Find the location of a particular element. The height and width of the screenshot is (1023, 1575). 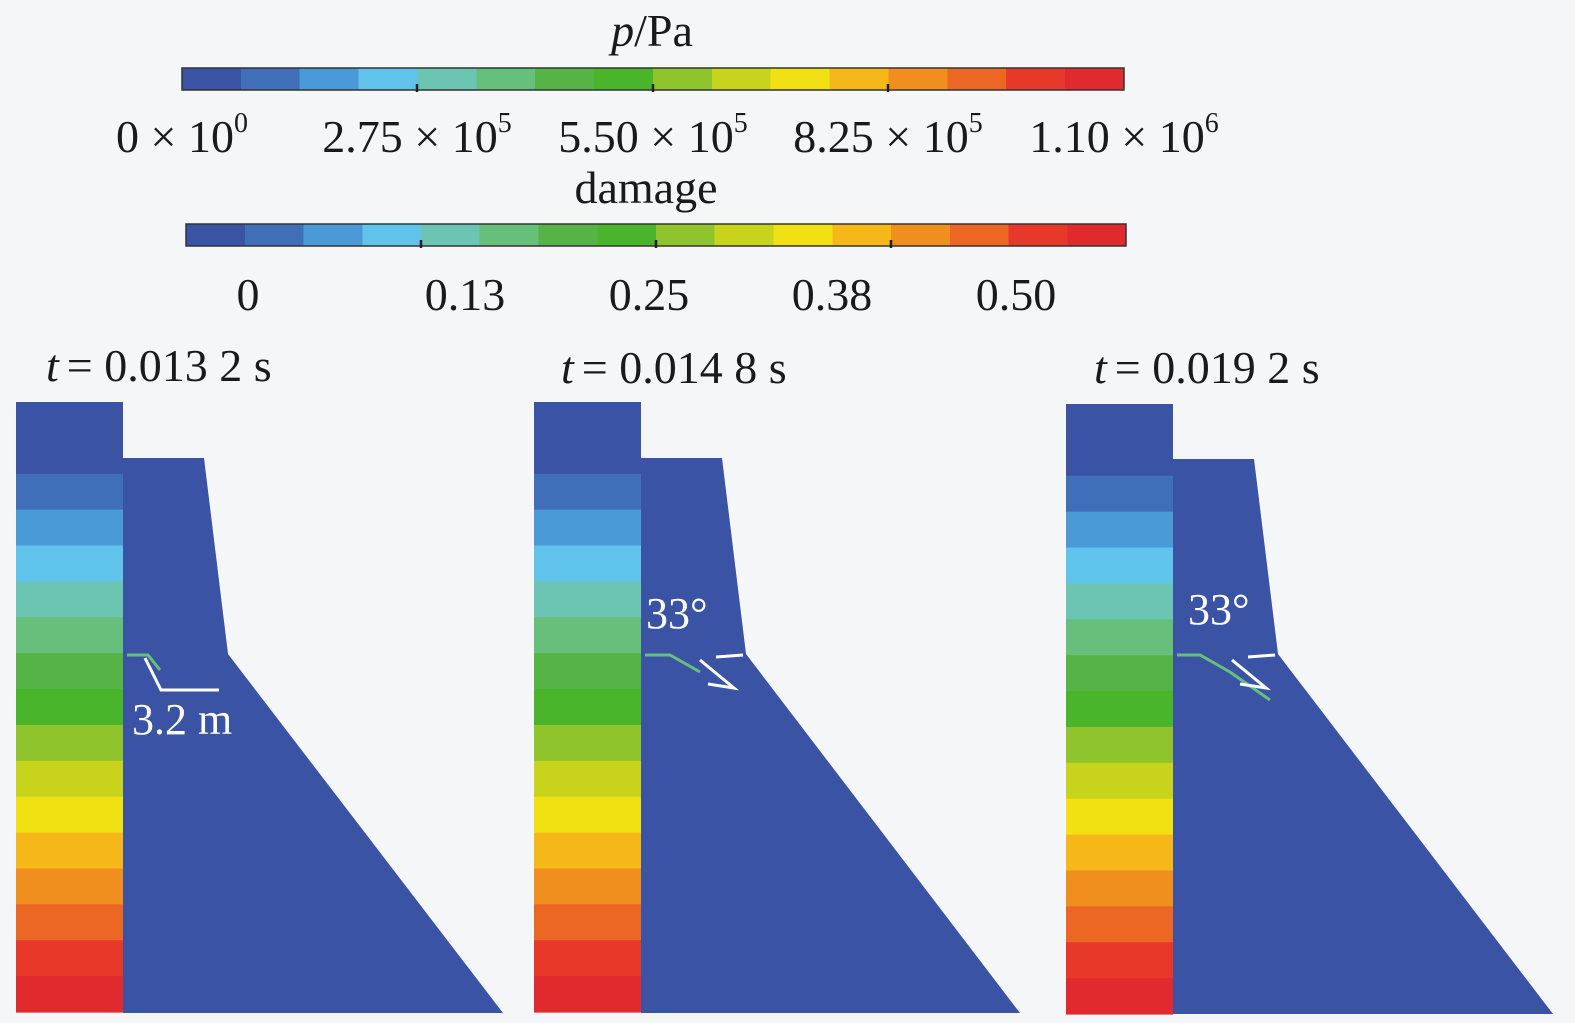

damage-tick-label: 0.25 is located at coordinates (649, 294).